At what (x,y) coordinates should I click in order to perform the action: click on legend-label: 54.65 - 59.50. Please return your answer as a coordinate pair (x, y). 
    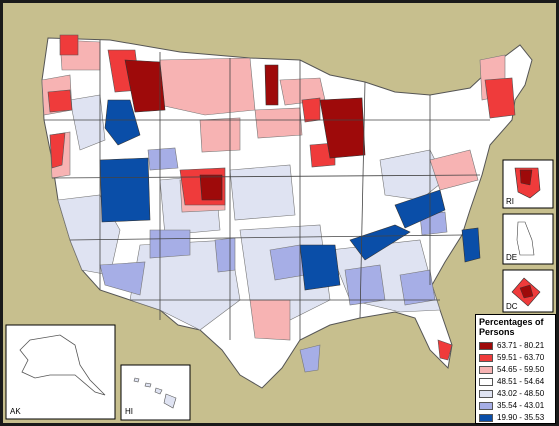
    Looking at the image, I should click on (521, 369).